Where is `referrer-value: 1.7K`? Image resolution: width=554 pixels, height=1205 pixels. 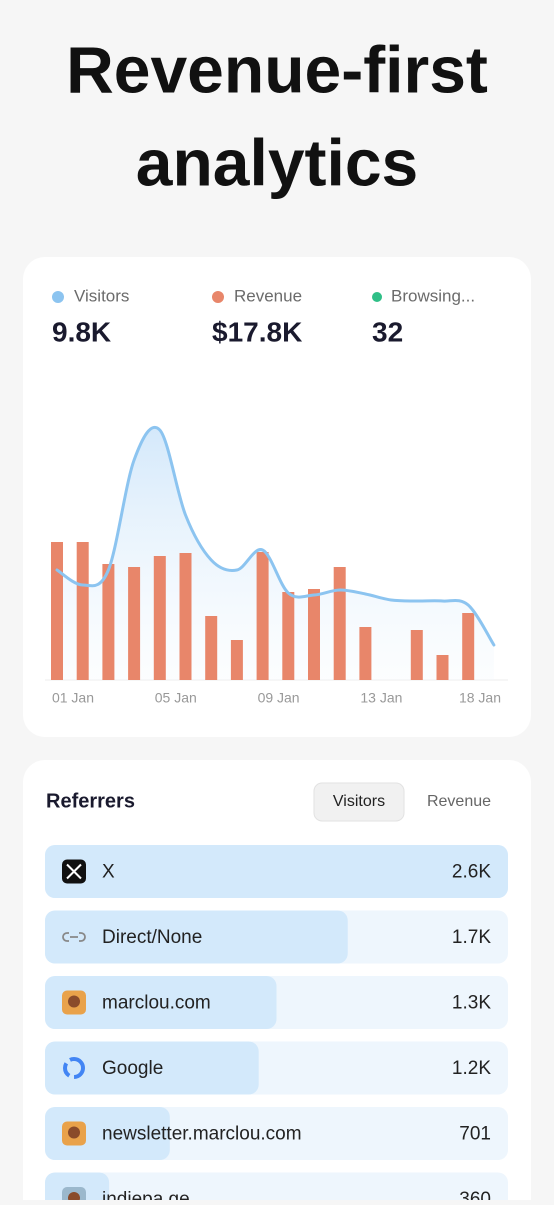 referrer-value: 1.7K is located at coordinates (471, 937).